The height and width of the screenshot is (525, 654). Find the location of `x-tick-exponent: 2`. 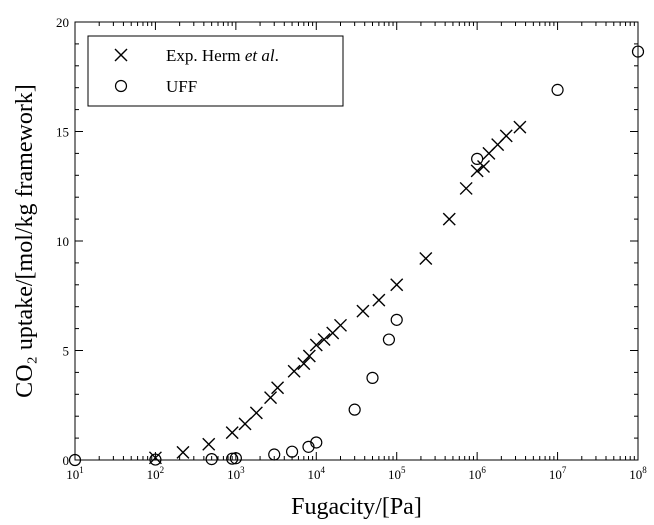

x-tick-exponent: 2 is located at coordinates (162, 470).